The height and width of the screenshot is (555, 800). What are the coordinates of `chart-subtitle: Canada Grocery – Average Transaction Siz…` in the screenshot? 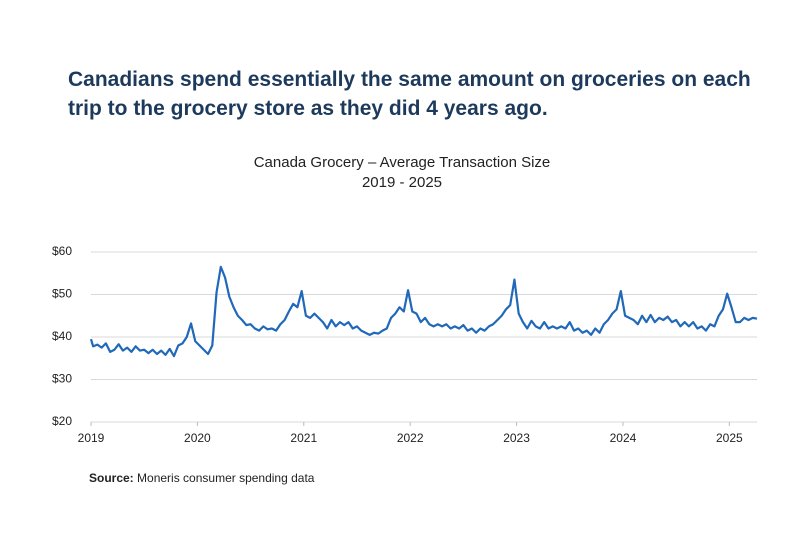 It's located at (402, 162).